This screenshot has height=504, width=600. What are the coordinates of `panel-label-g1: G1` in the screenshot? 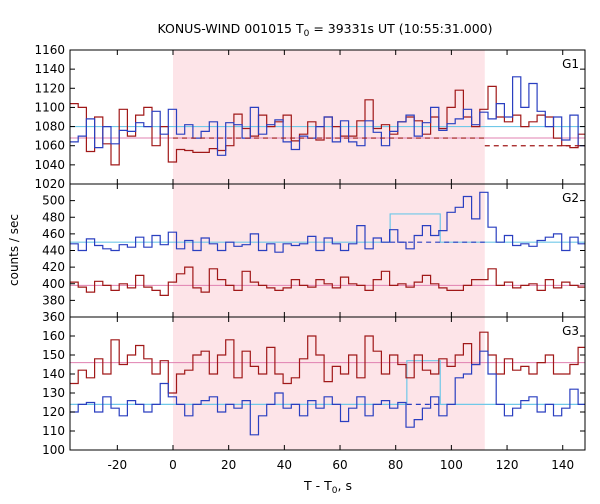 It's located at (570, 64).